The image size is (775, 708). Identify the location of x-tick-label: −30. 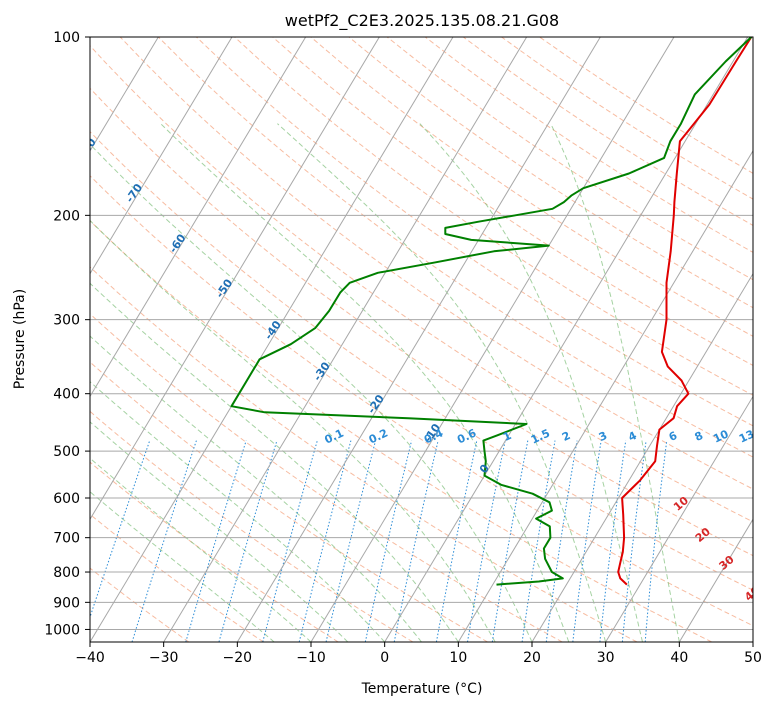
(164, 658).